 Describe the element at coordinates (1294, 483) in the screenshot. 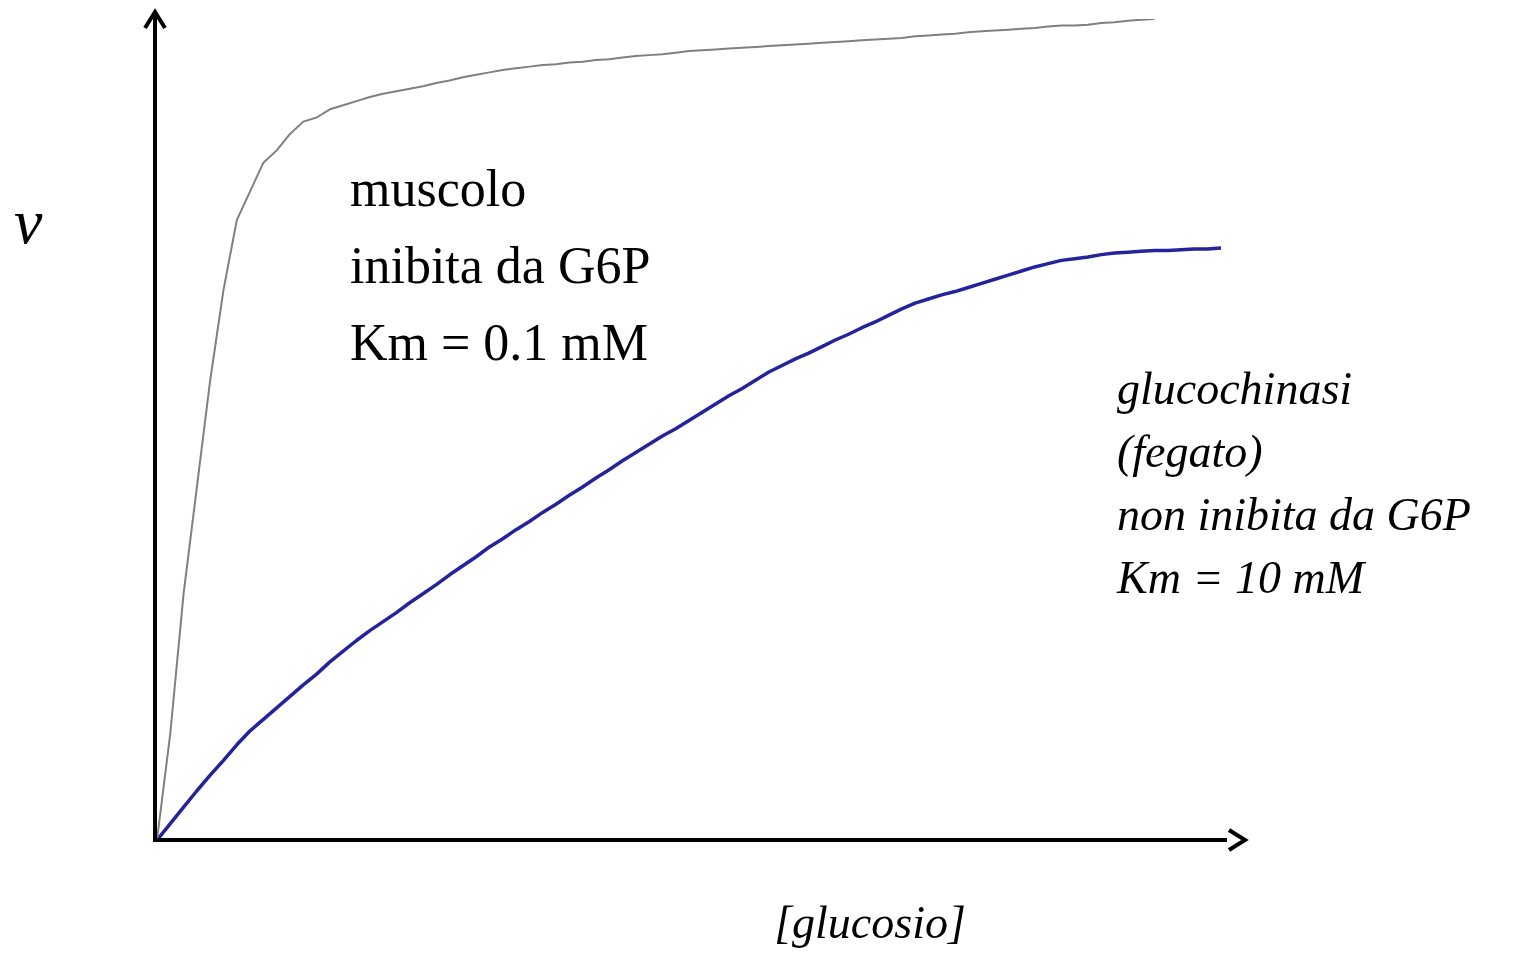

I see `text: glucochinasi (fegato) non inibita da G6P Km = 10 mM` at that location.